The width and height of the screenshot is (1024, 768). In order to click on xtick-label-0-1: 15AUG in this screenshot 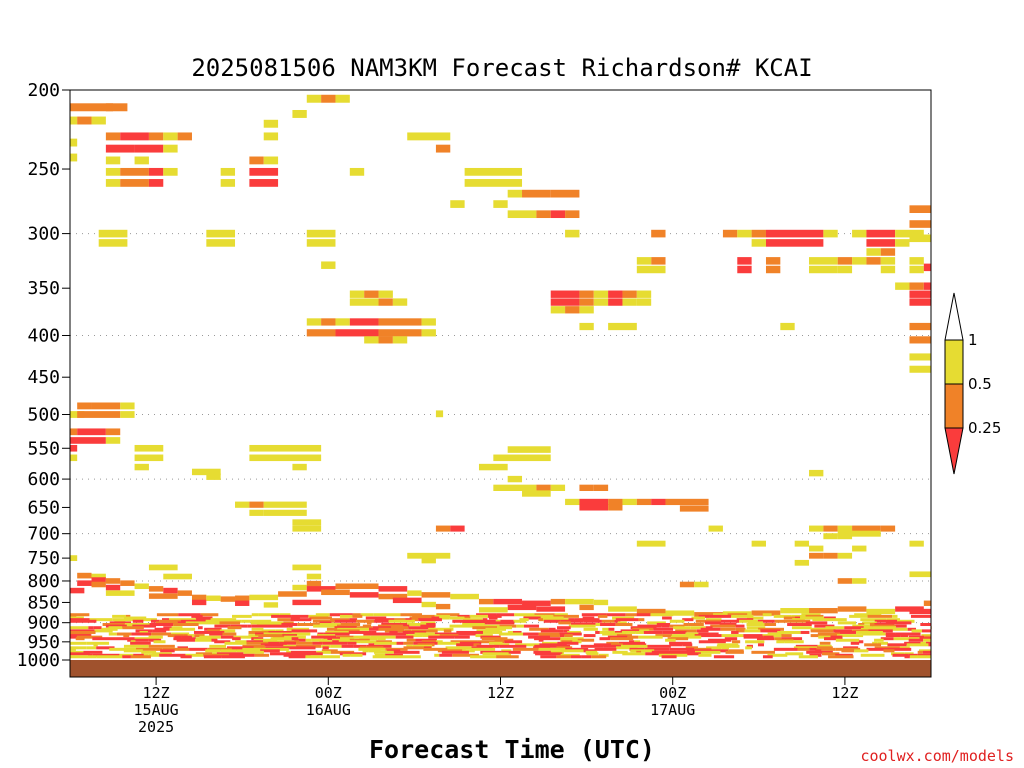, I will do `click(156, 710)`.